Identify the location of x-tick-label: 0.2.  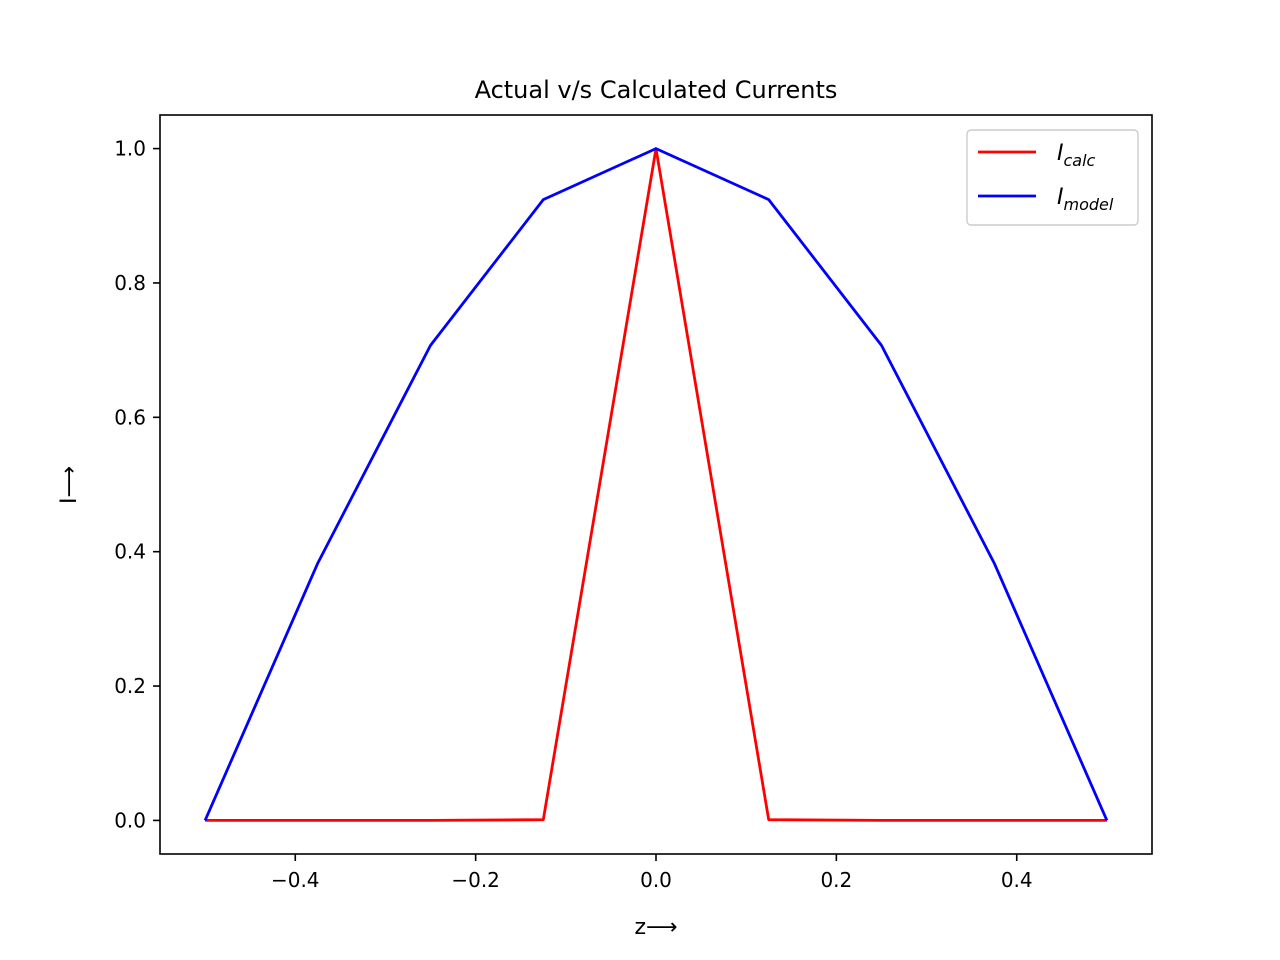
(836, 880).